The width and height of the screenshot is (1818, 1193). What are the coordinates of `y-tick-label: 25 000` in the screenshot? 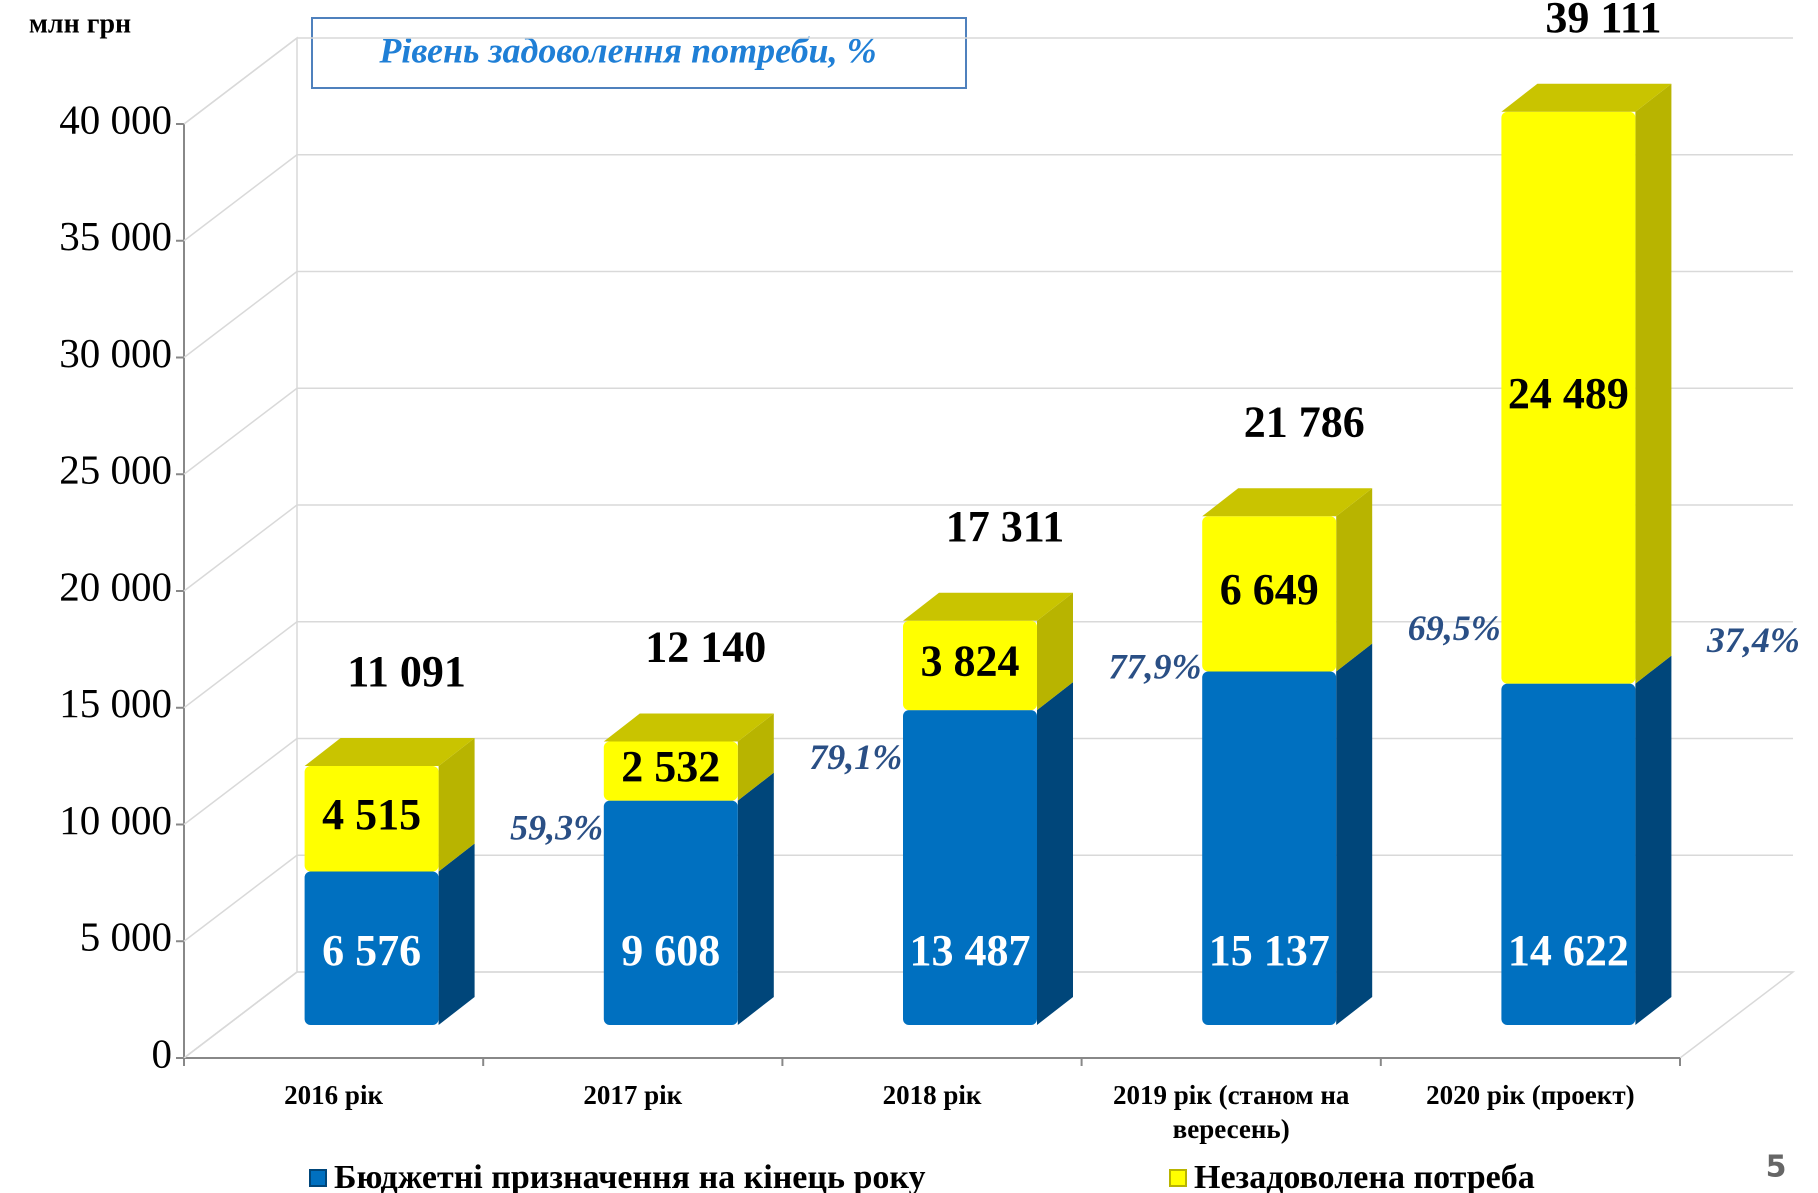 It's located at (115, 470).